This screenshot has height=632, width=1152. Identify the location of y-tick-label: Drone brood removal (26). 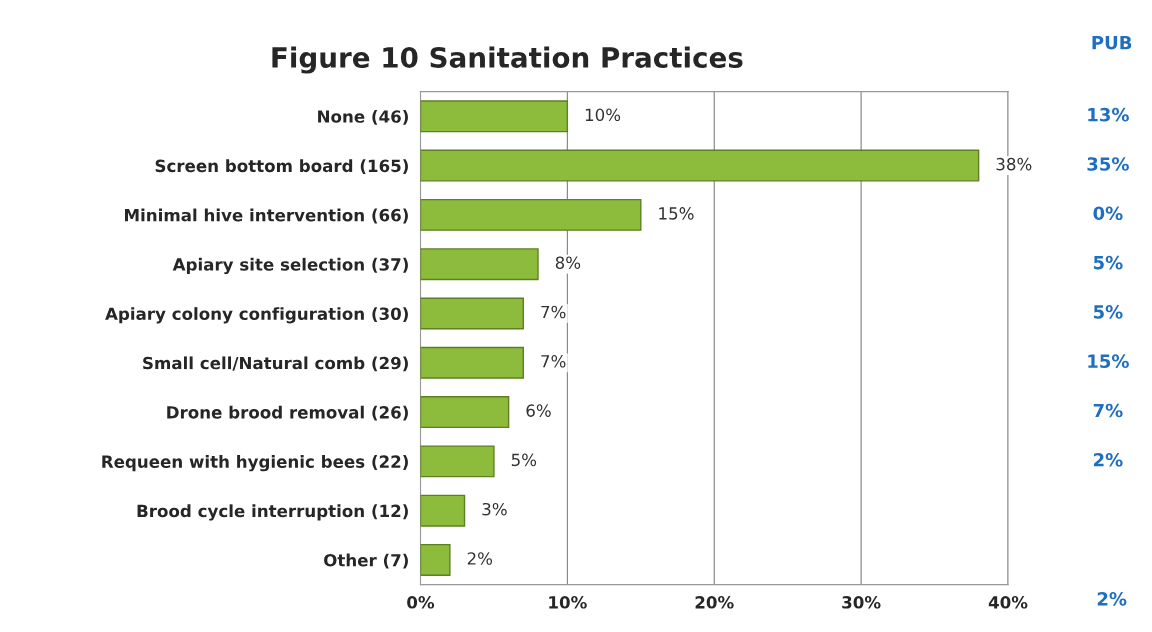
(287, 413).